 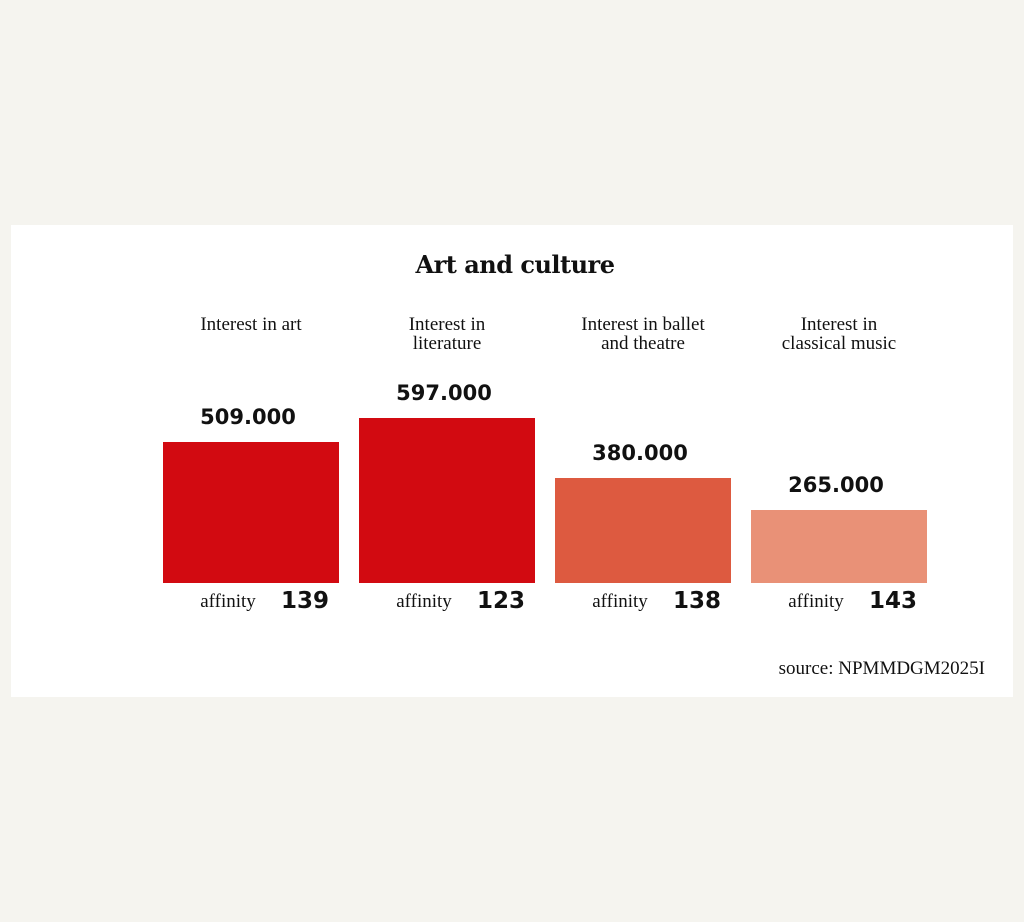 What do you see at coordinates (515, 264) in the screenshot?
I see `chart-title: Art and culture` at bounding box center [515, 264].